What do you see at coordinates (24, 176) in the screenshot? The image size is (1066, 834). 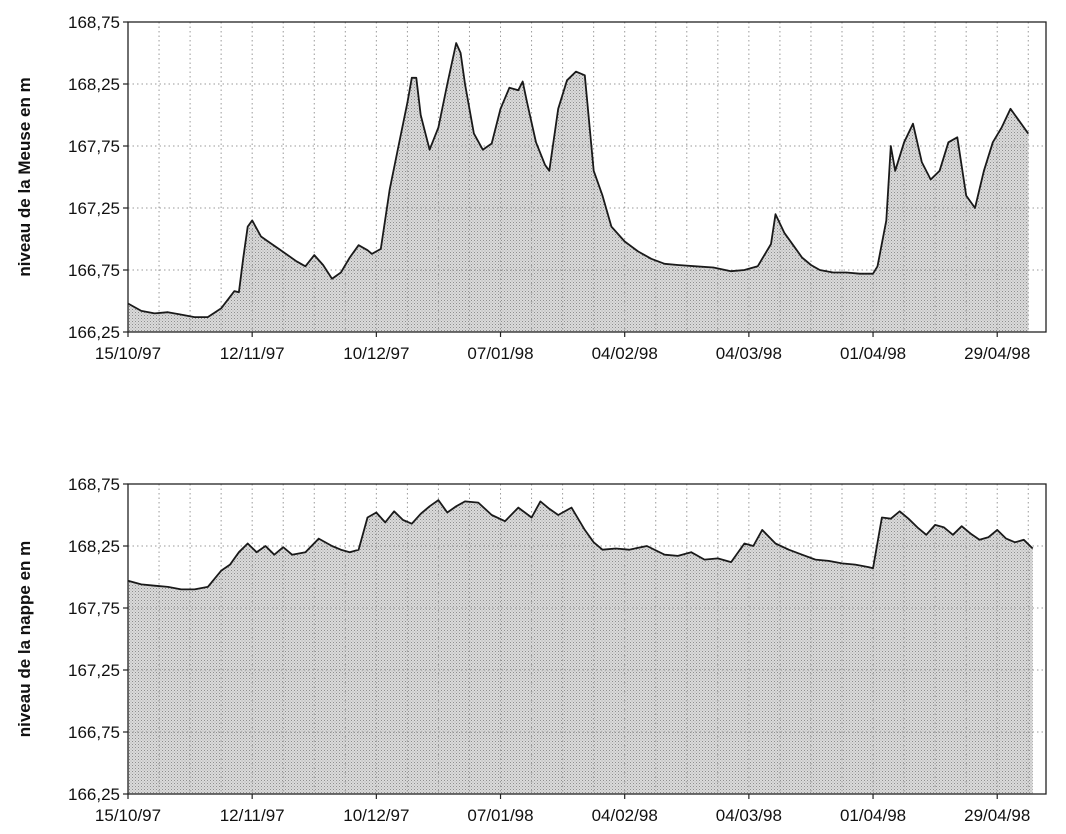 I see `y-axis-label: niveau de la Meuse en m` at bounding box center [24, 176].